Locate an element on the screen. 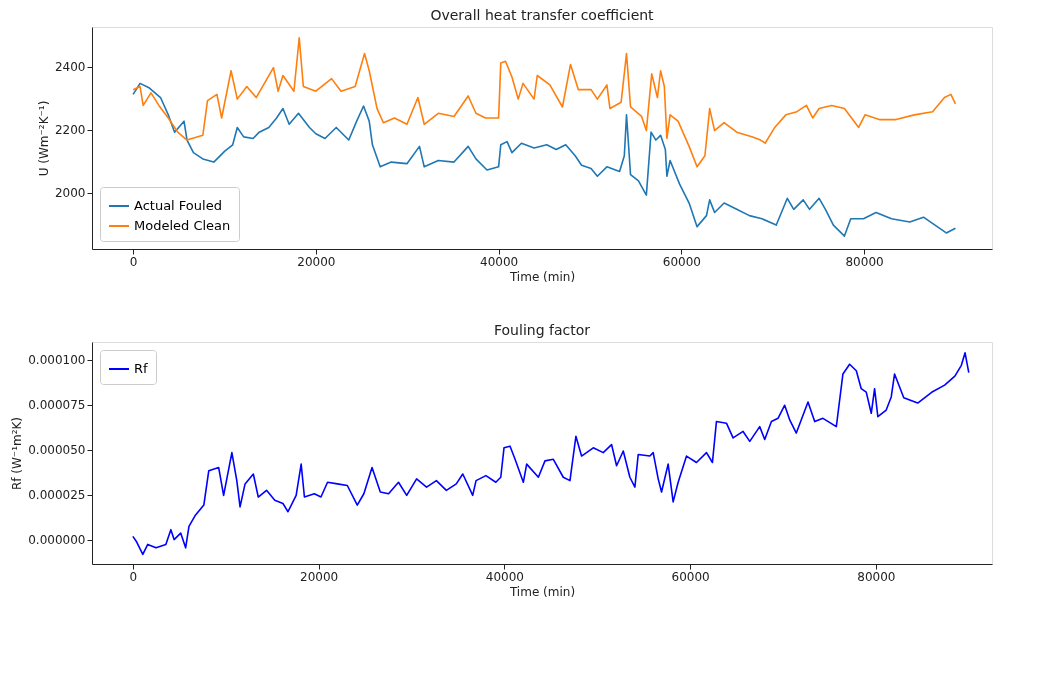 This screenshot has width=1044, height=688. legend-label: Modeled Clean is located at coordinates (182, 225).